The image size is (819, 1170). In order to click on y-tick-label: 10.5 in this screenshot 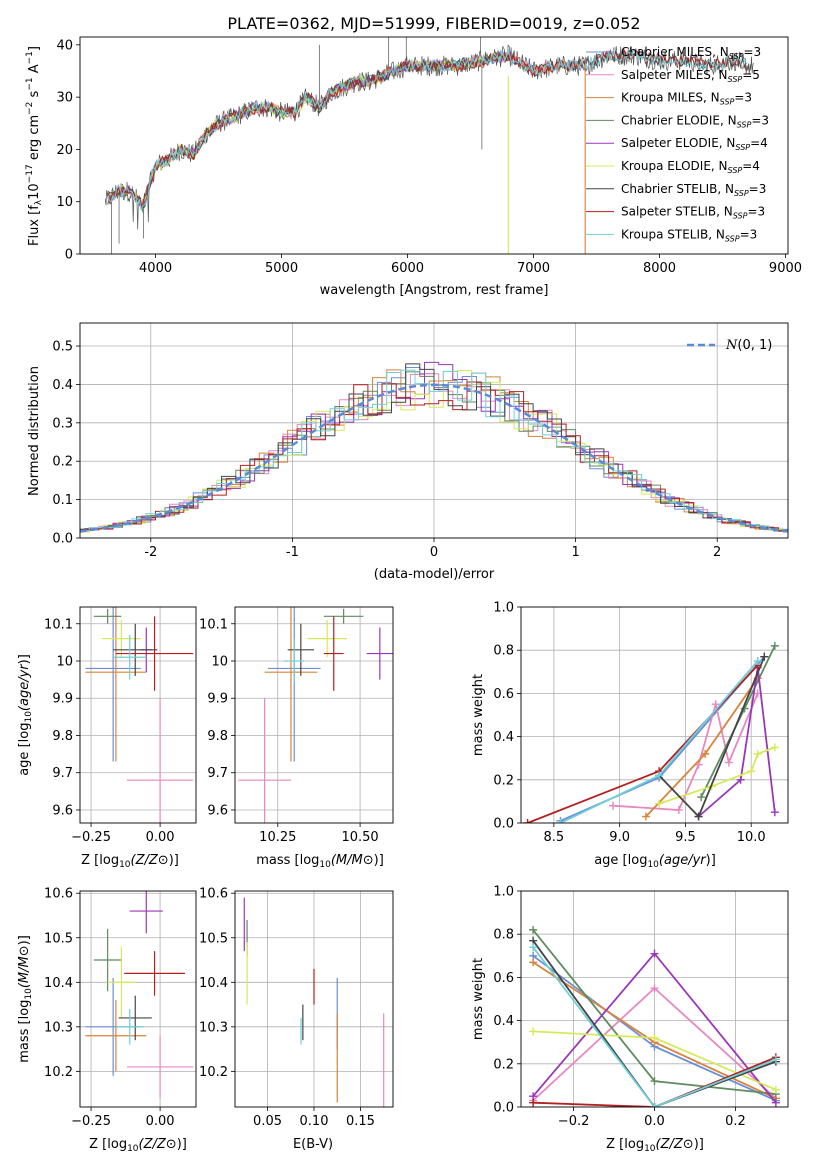, I will do `click(58, 938)`.